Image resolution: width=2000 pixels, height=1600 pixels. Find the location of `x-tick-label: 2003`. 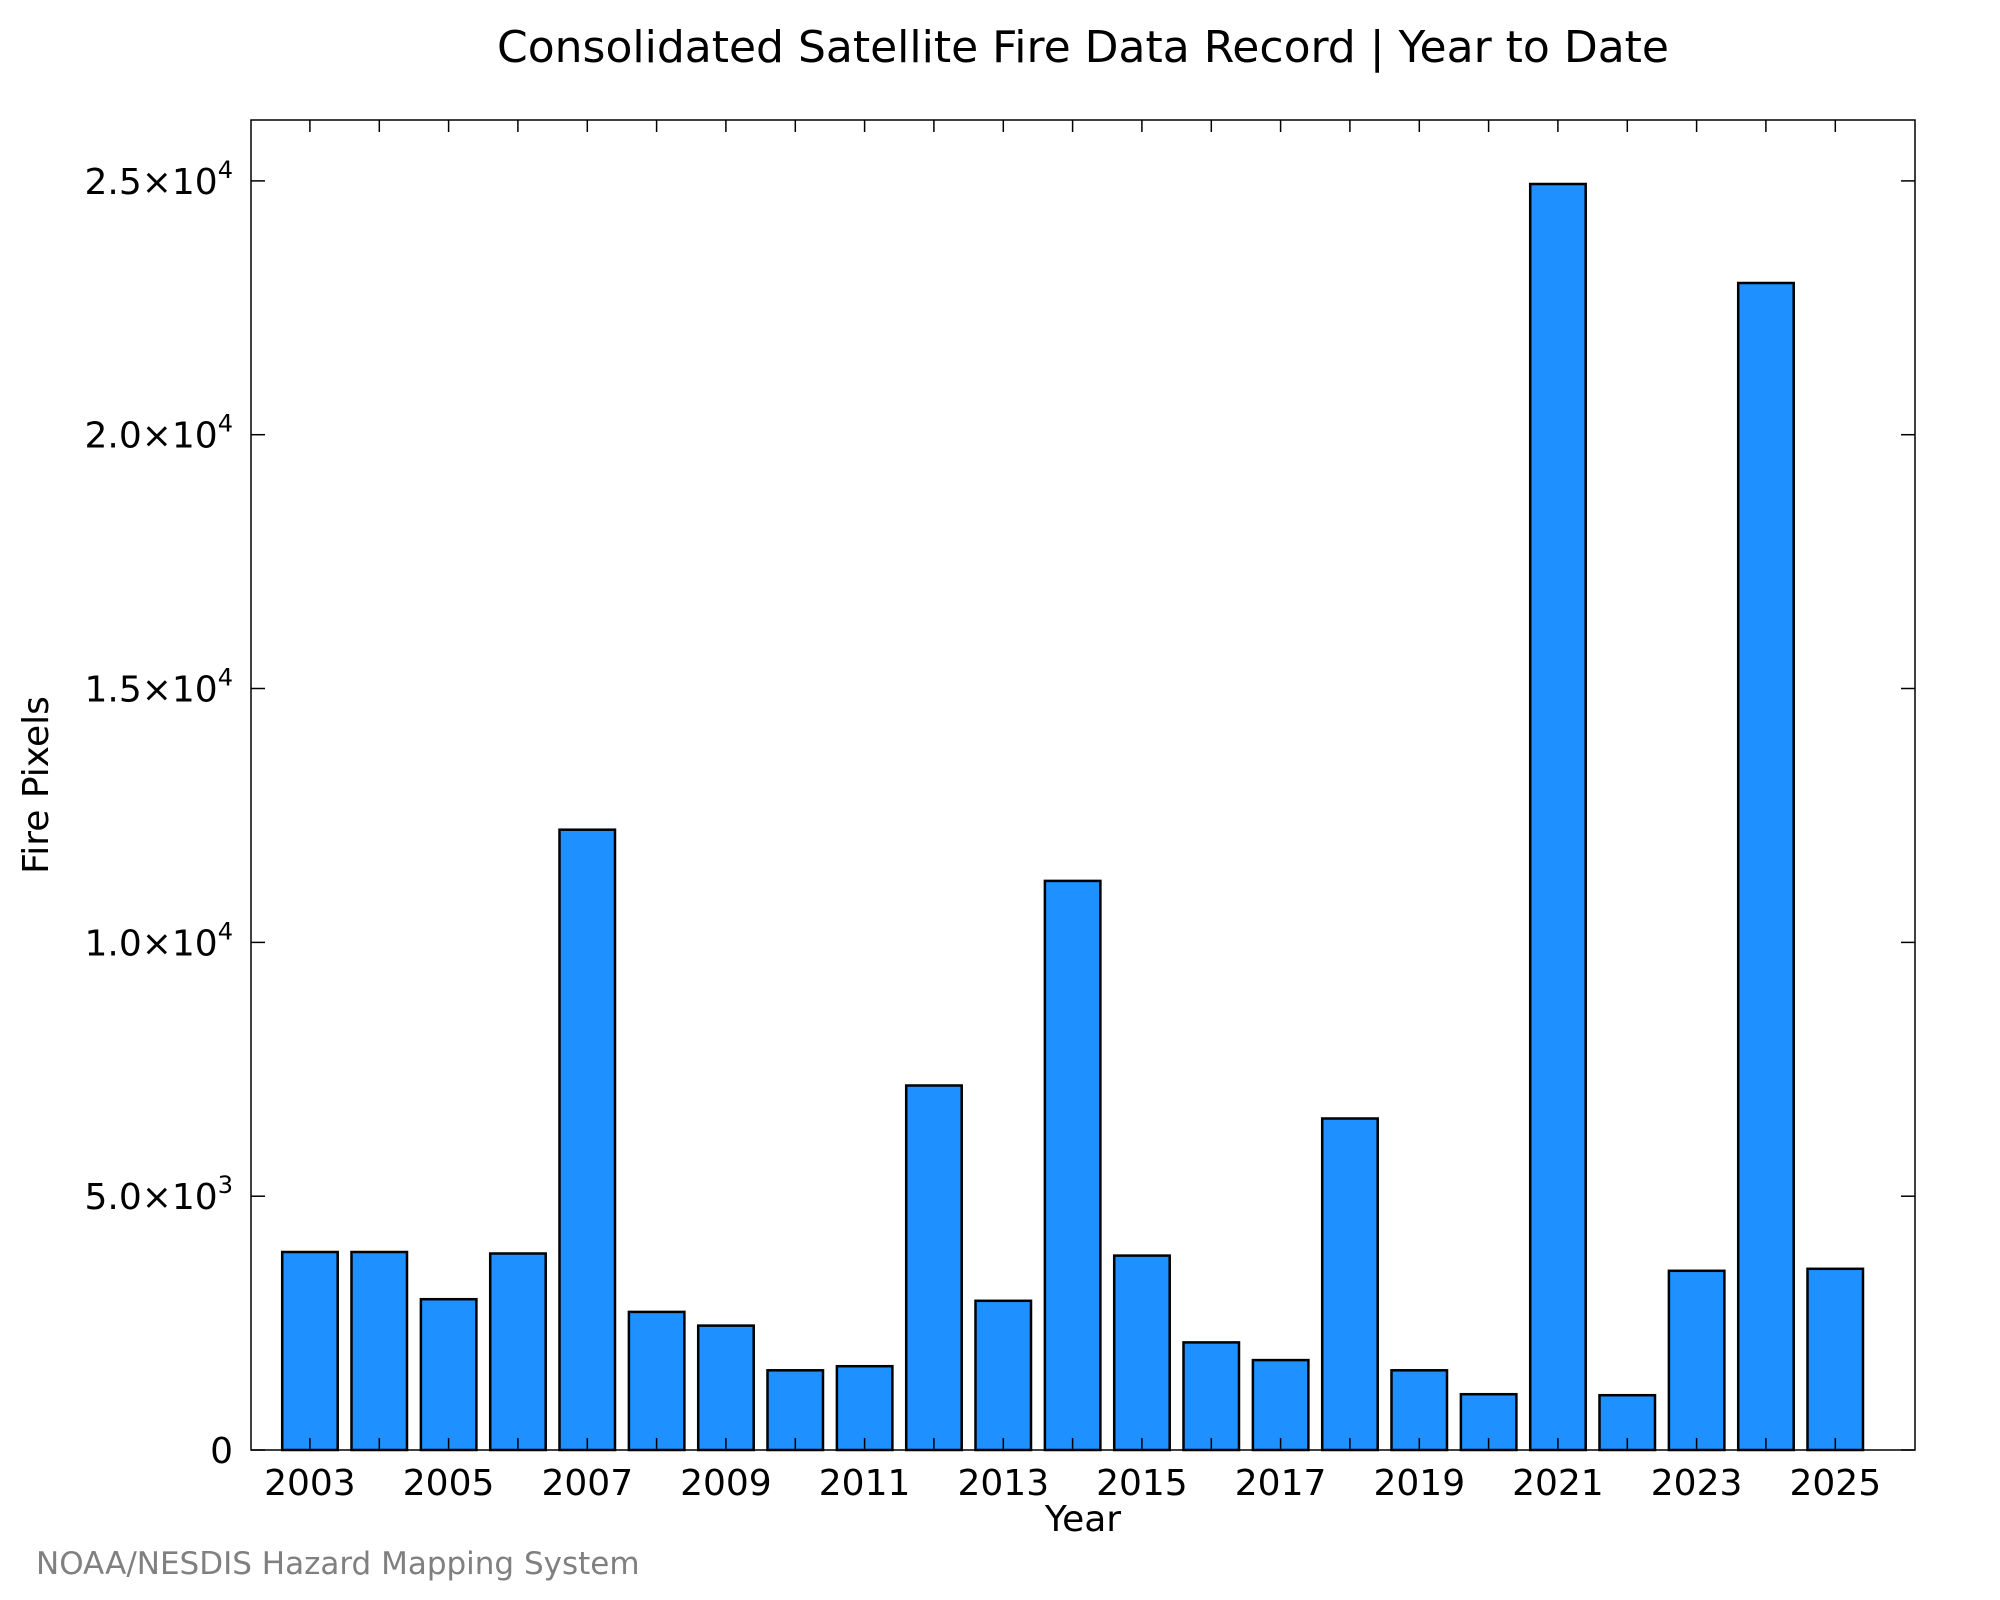

x-tick-label: 2003 is located at coordinates (310, 1483).